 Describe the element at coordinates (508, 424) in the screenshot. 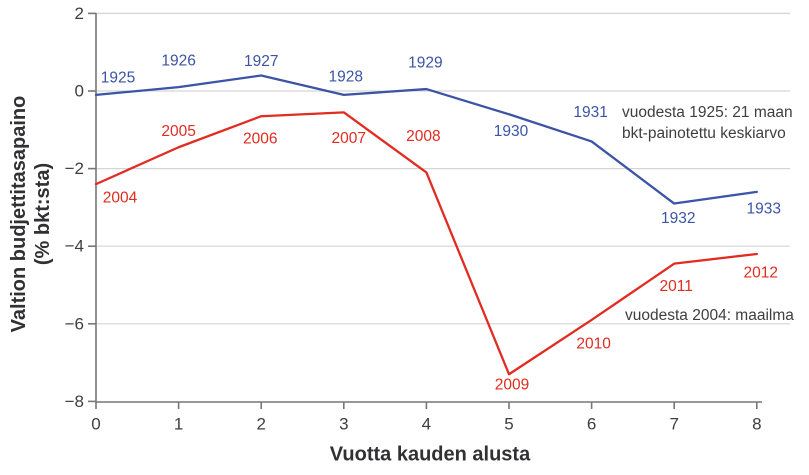

I see `x-tick-label-5: 5` at that location.